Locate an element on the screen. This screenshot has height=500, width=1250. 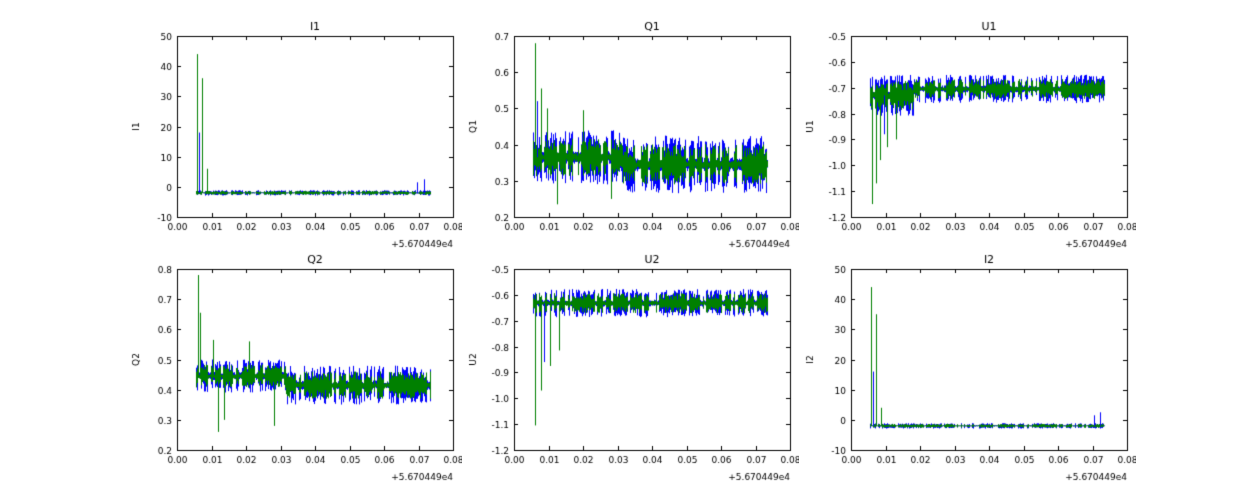
subplot-u1 is located at coordinates (967, 134).